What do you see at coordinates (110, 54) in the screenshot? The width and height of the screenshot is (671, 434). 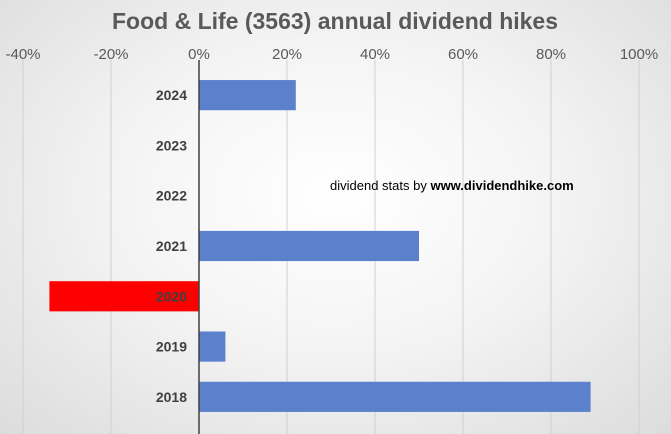 I see `x-tick-label: -20%` at bounding box center [110, 54].